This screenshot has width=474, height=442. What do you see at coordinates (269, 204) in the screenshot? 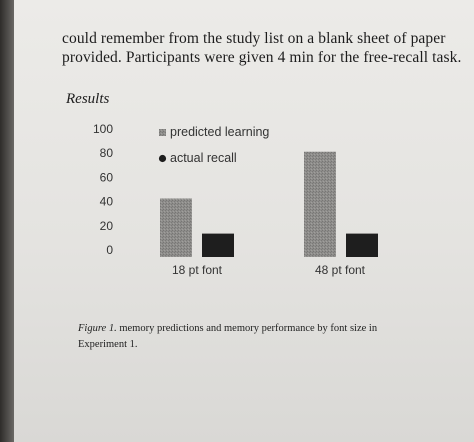
I see `bars` at bounding box center [269, 204].